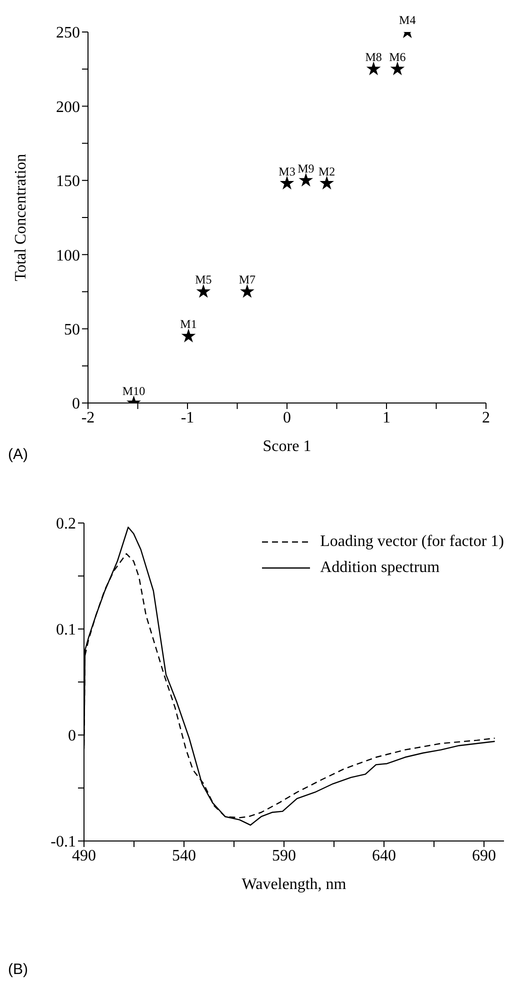 The image size is (512, 995). What do you see at coordinates (188, 324) in the screenshot?
I see `annotation: M1` at bounding box center [188, 324].